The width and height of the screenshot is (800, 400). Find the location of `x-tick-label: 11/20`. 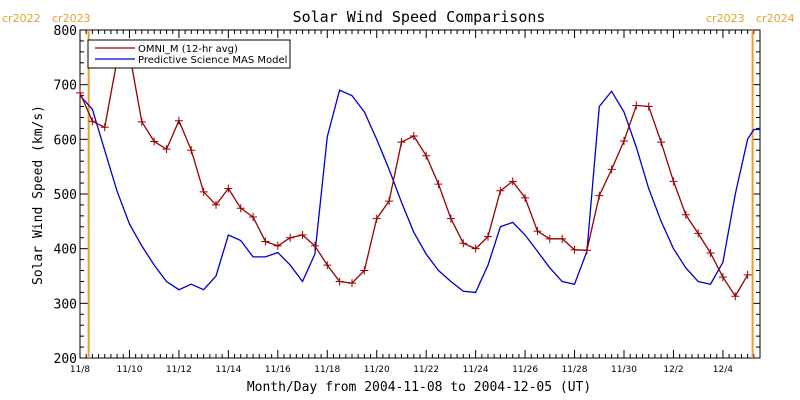

x-tick-label: 11/20 is located at coordinates (377, 370).